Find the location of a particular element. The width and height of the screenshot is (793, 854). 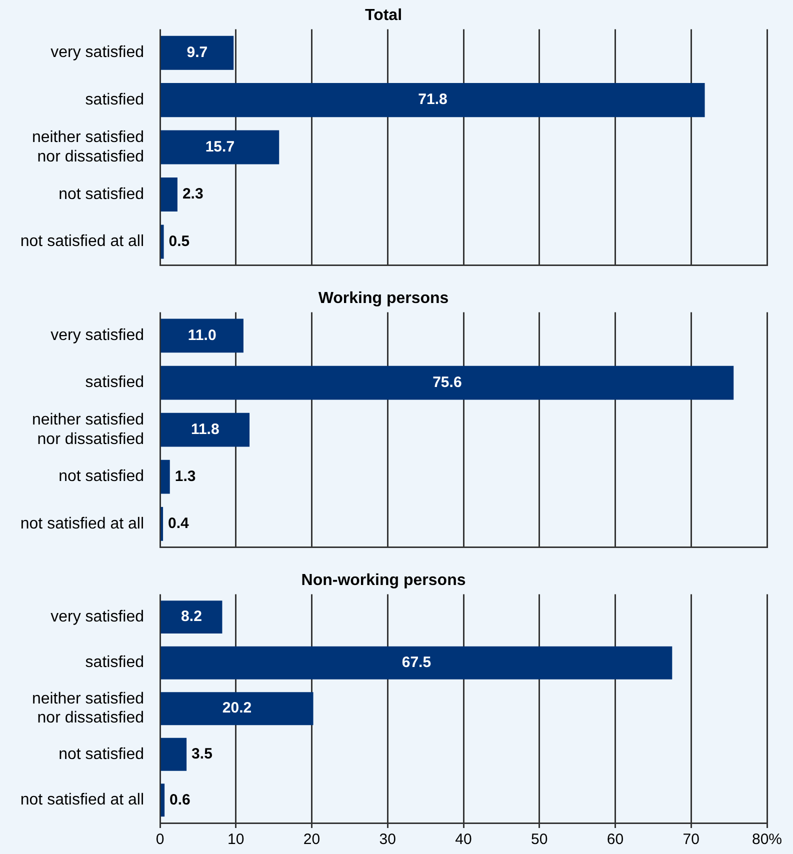

data-label: 20.2 is located at coordinates (237, 708).